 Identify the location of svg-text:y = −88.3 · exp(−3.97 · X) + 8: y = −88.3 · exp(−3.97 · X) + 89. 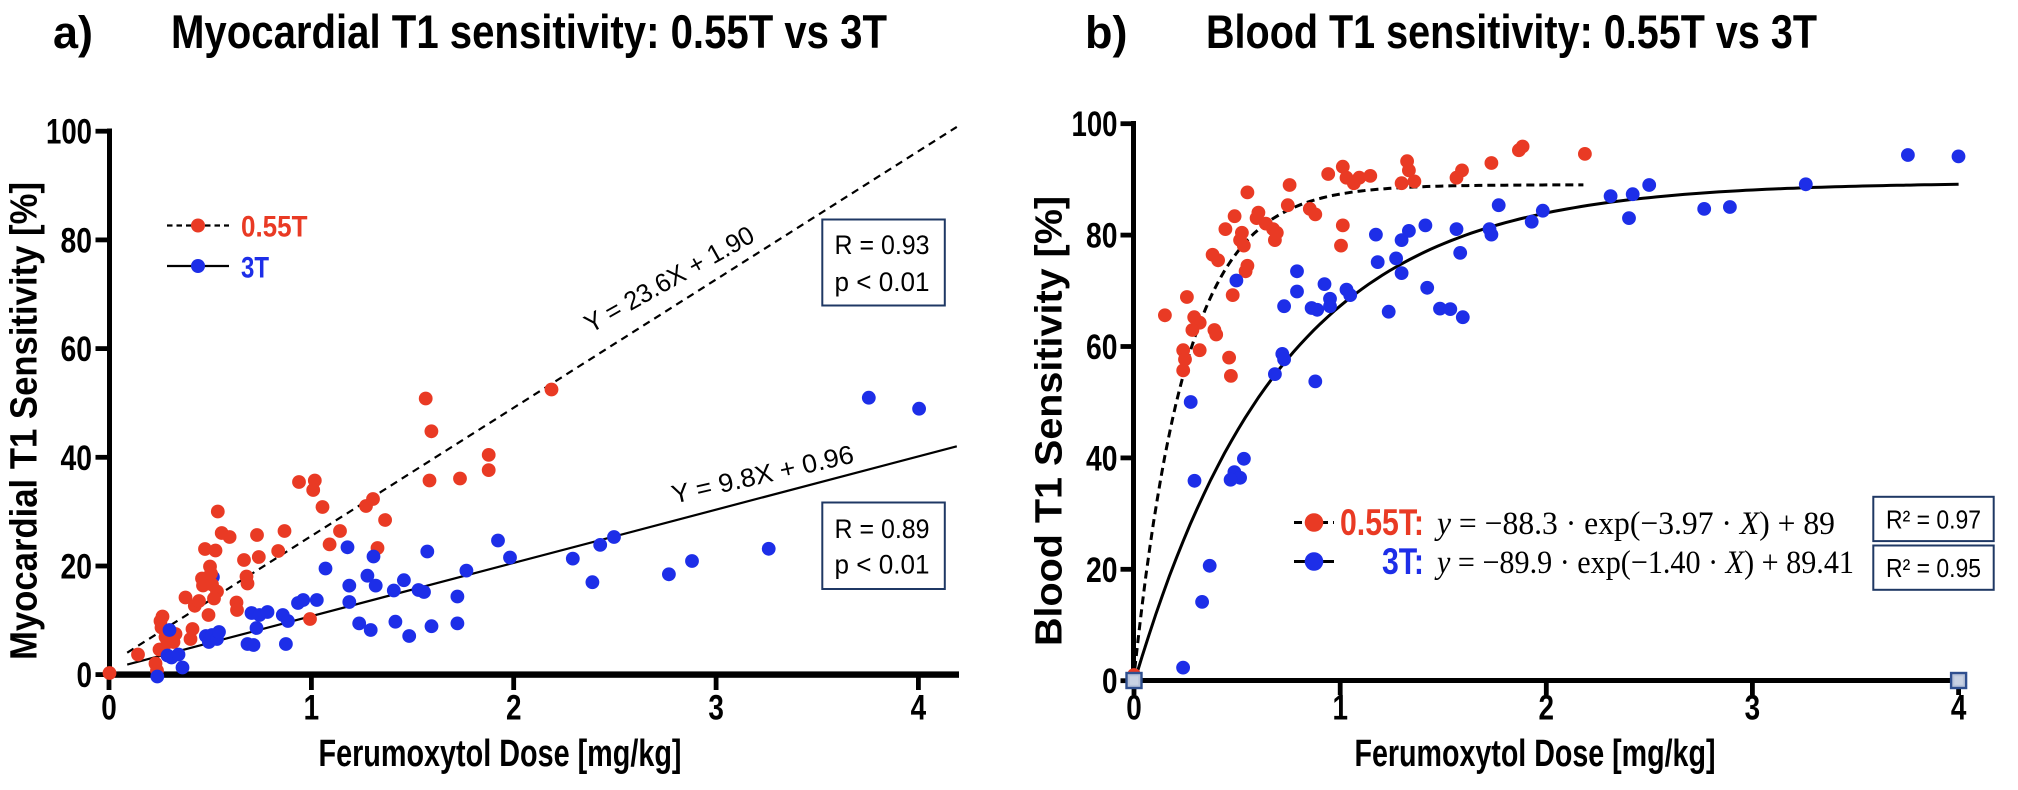
(1634, 524).